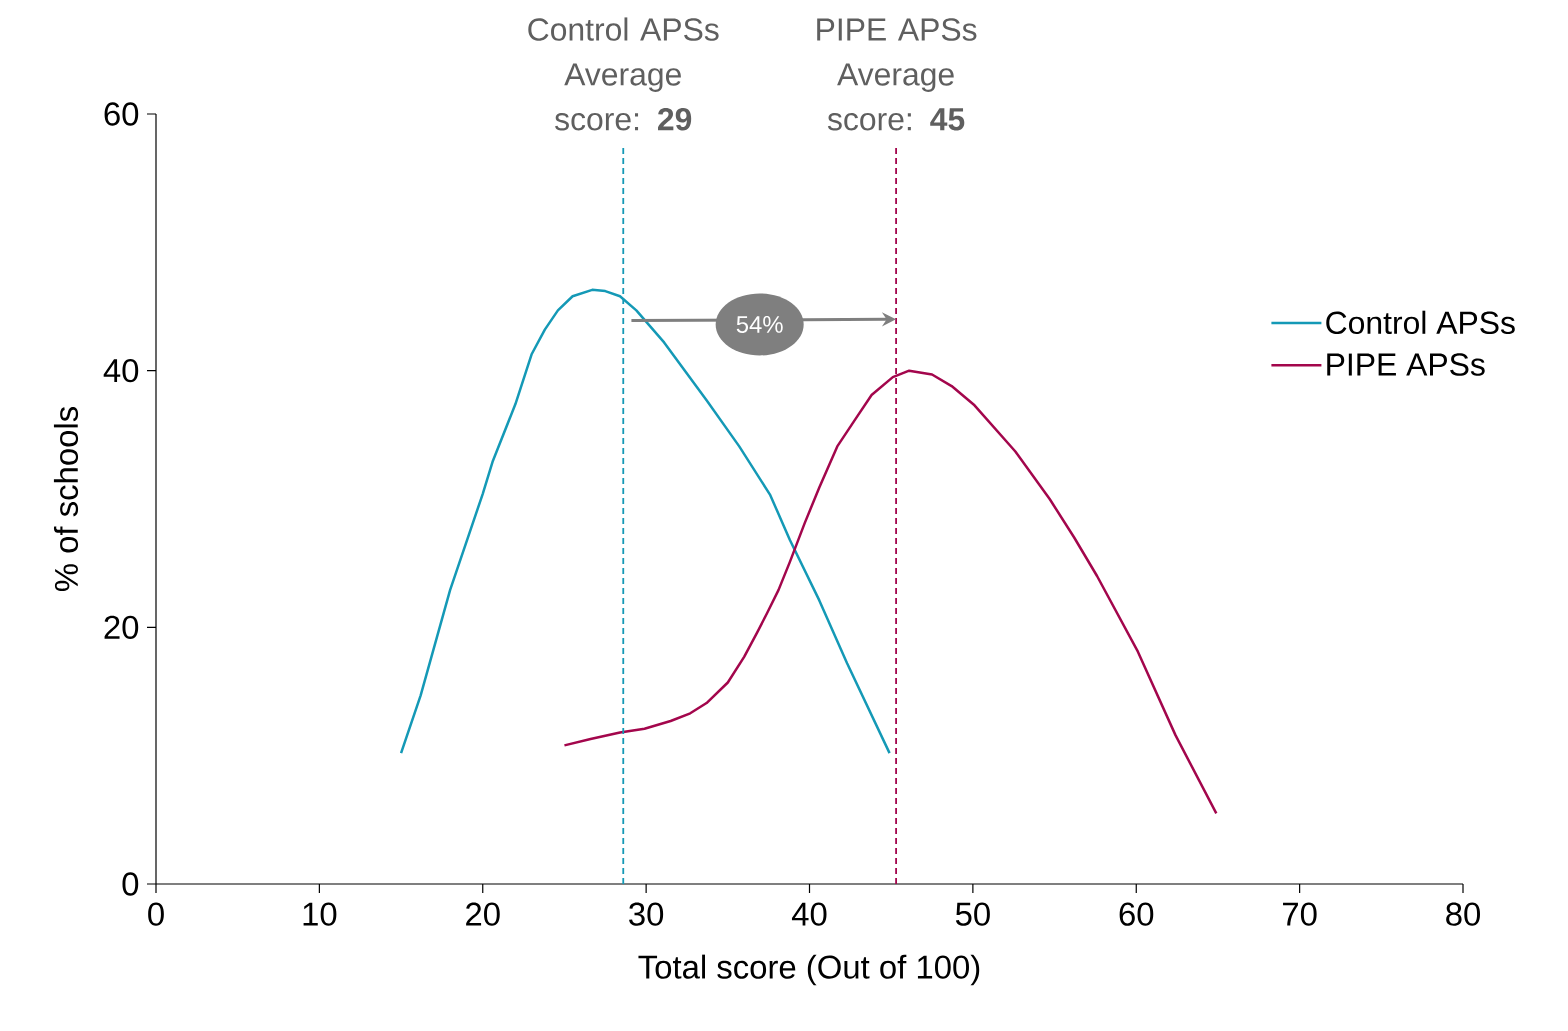 Image resolution: width=1568 pixels, height=1031 pixels. Describe the element at coordinates (759, 324) in the screenshot. I see `annotation: 54%` at that location.